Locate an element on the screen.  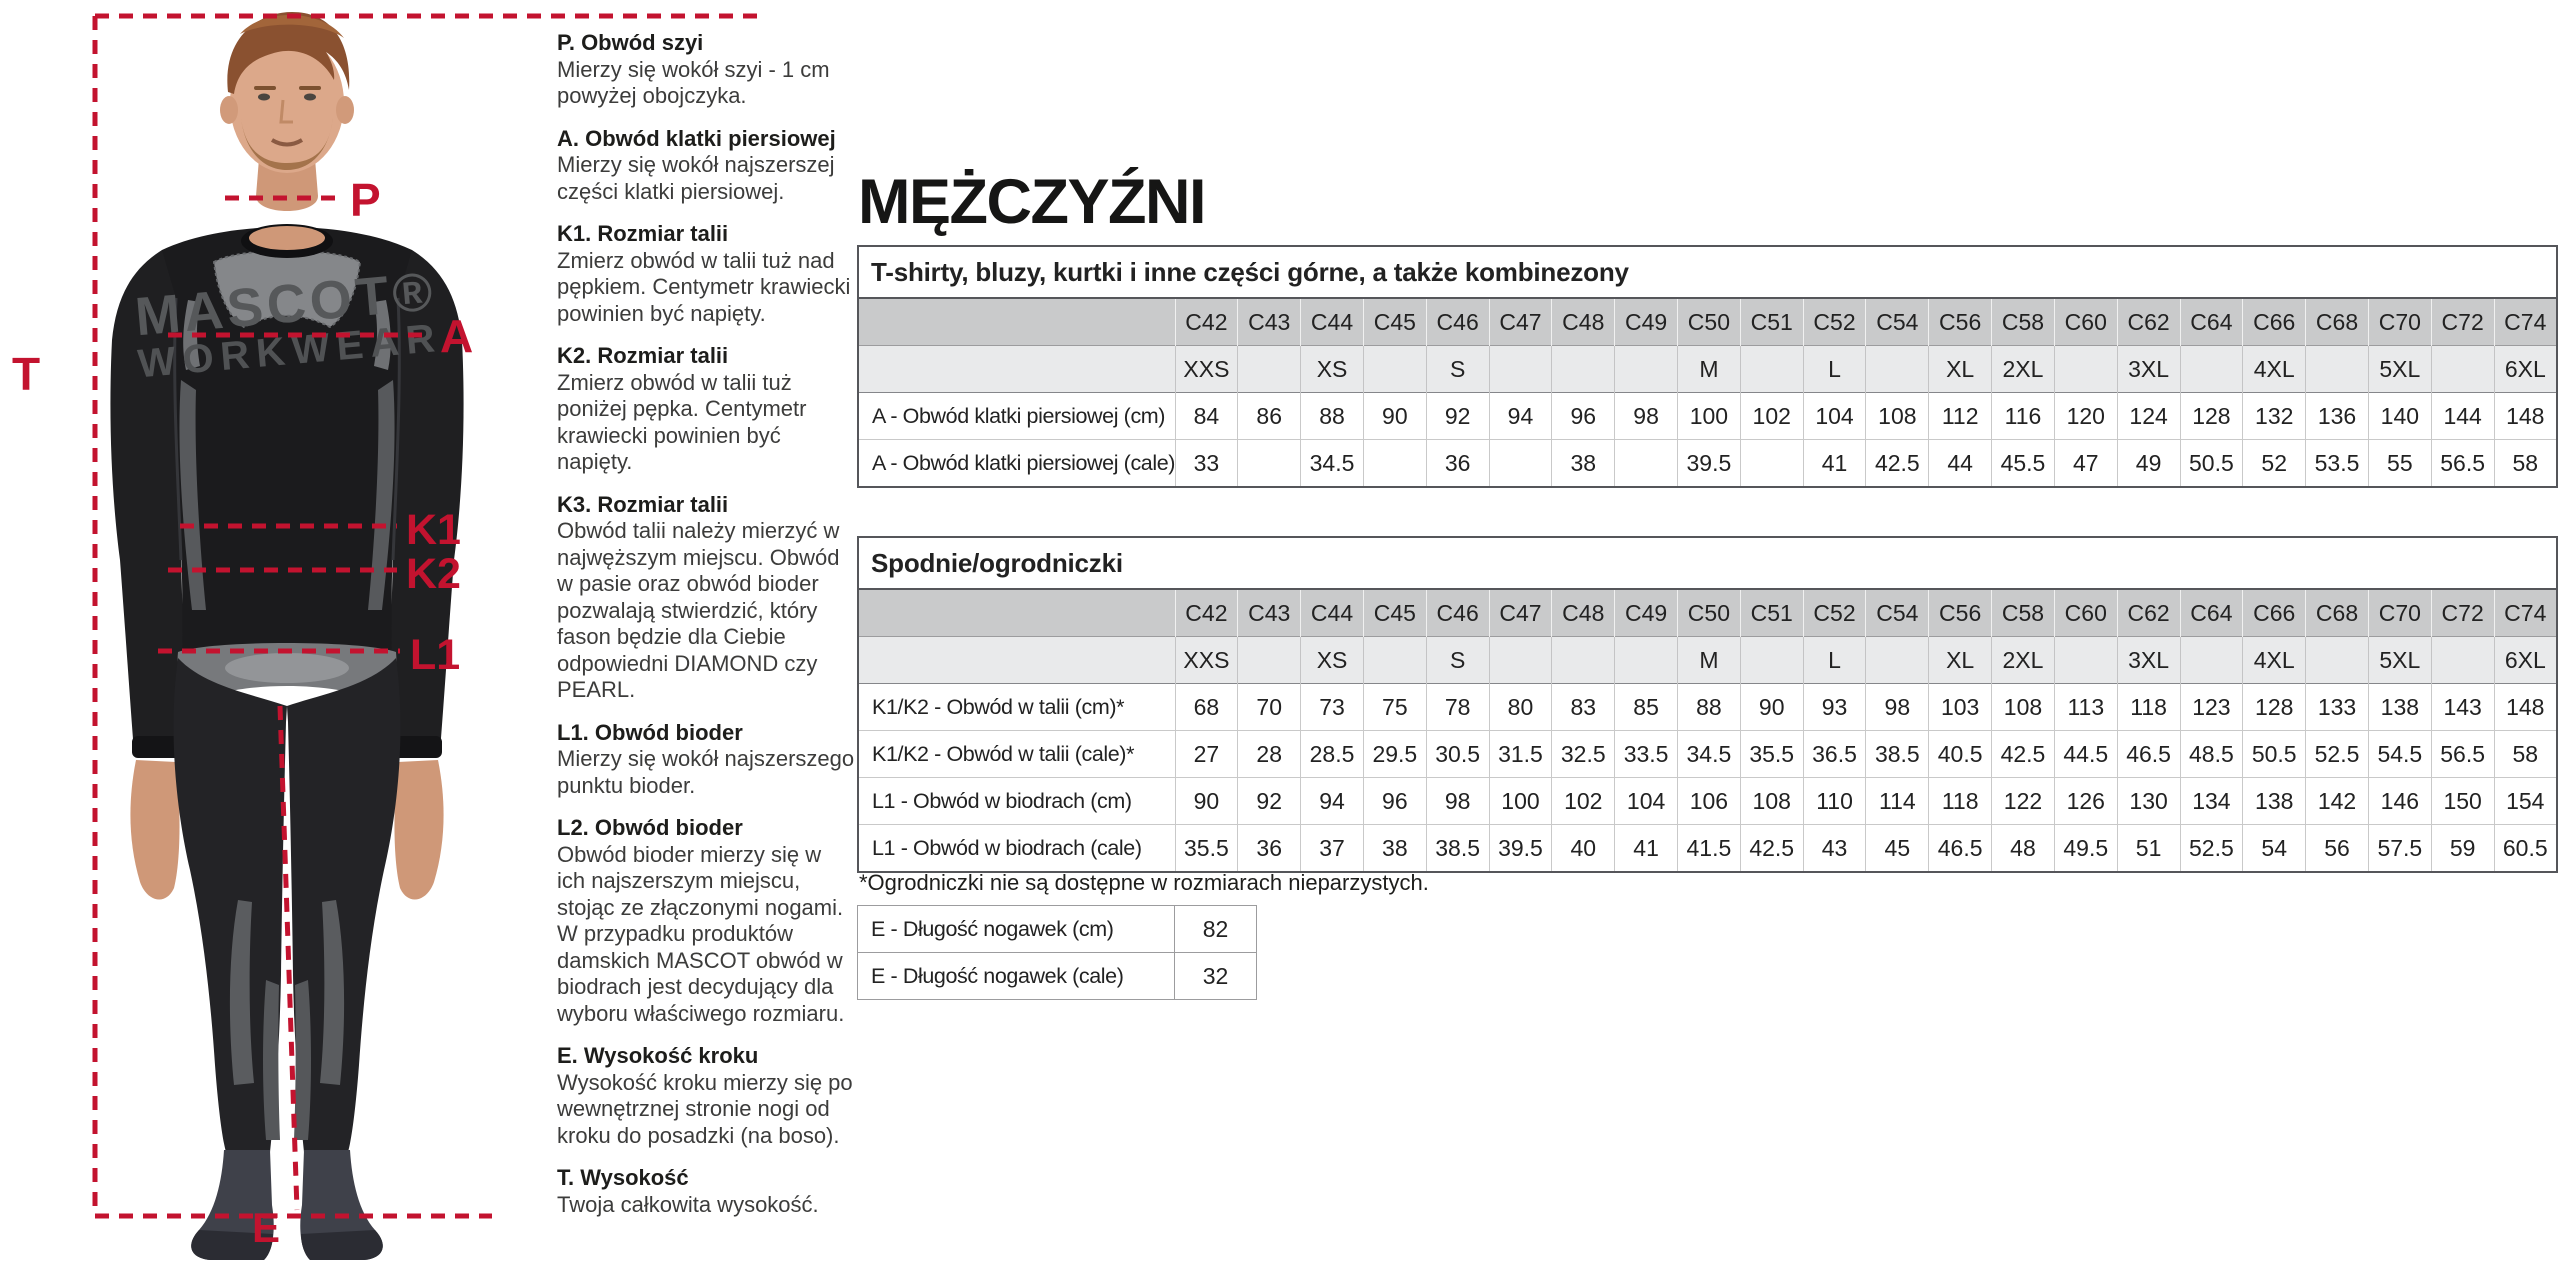
value-cell: 32.5 is located at coordinates (1583, 754).